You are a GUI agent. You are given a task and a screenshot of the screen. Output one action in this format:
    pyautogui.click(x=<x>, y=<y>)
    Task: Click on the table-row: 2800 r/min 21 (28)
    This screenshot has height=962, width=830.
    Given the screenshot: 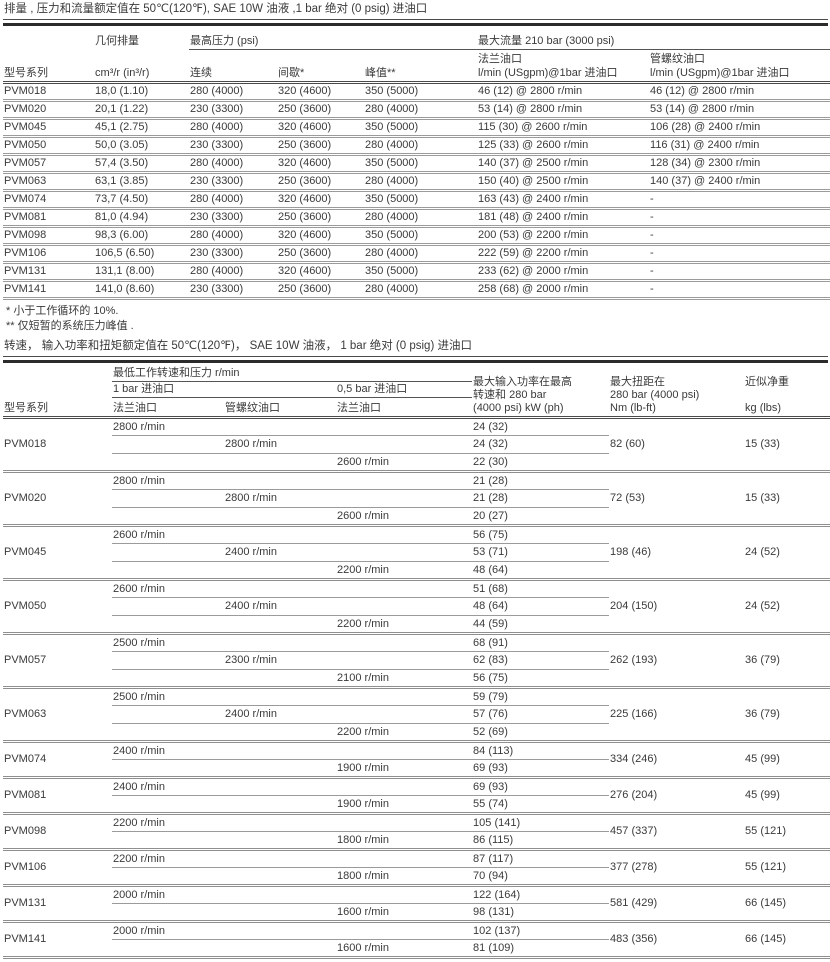 What is the action you would take?
    pyautogui.click(x=416, y=498)
    